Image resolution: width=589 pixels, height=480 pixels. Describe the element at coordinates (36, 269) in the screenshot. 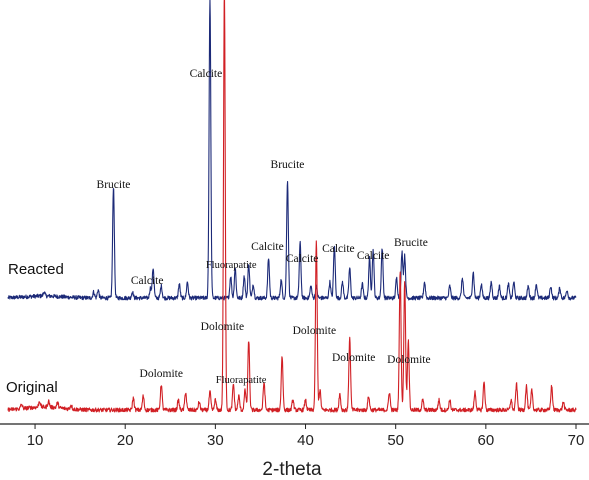

I see `series-label-reacted: Reacted` at that location.